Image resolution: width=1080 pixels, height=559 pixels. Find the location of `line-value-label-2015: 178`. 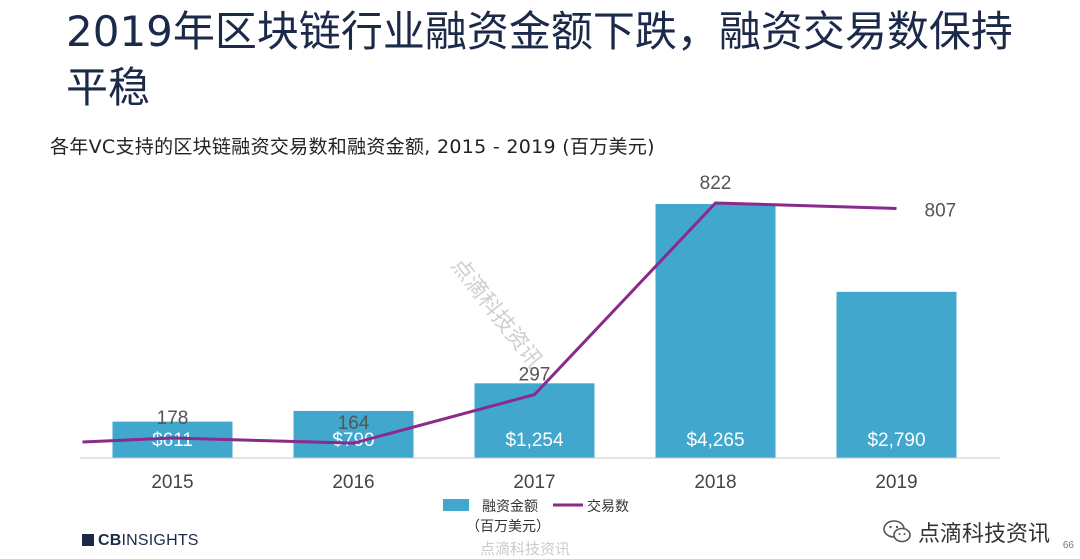

line-value-label-2015: 178 is located at coordinates (173, 418).